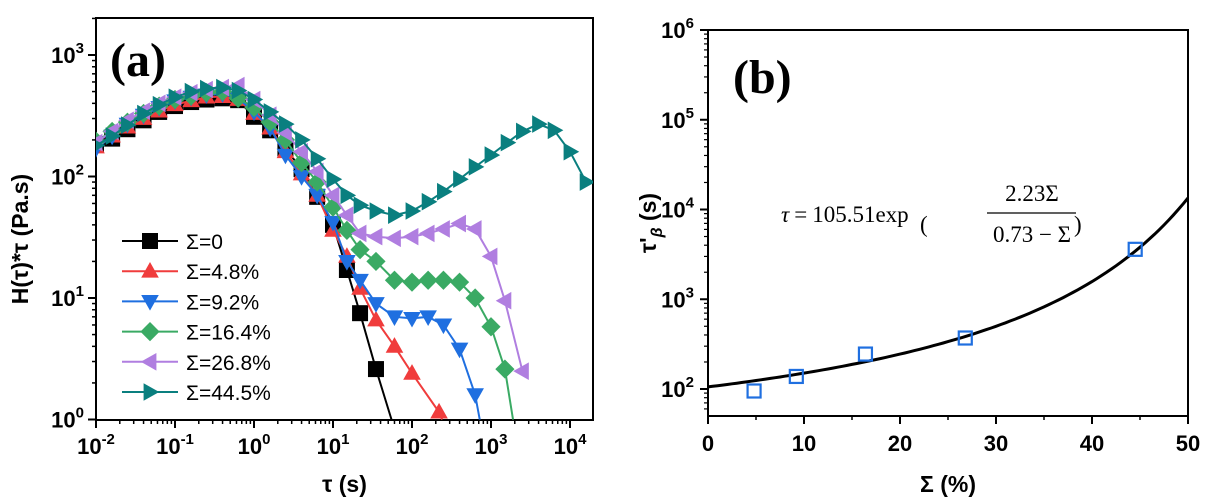  Describe the element at coordinates (228, 333) in the screenshot. I see `legend-label: Σ=16.4%` at that location.